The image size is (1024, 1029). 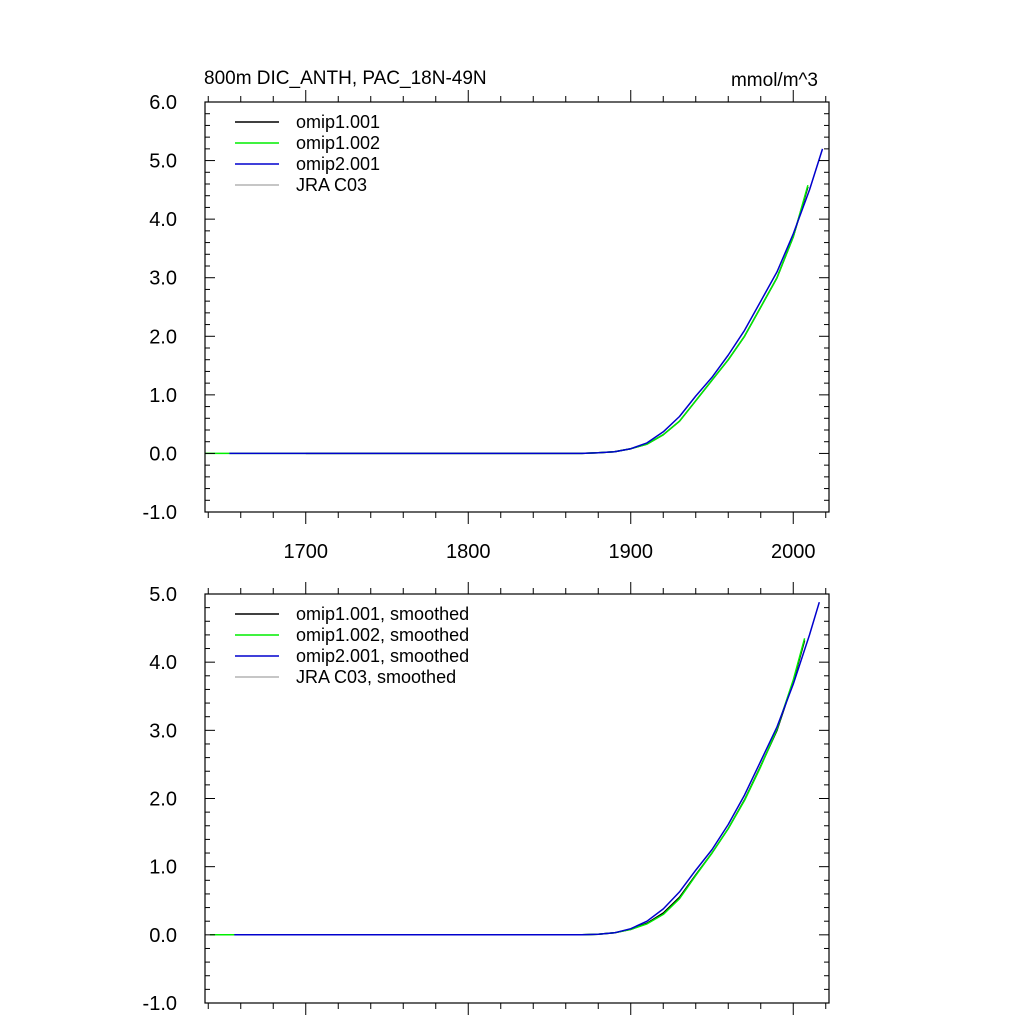 What do you see at coordinates (793, 552) in the screenshot?
I see `x-tick-label: 2000` at bounding box center [793, 552].